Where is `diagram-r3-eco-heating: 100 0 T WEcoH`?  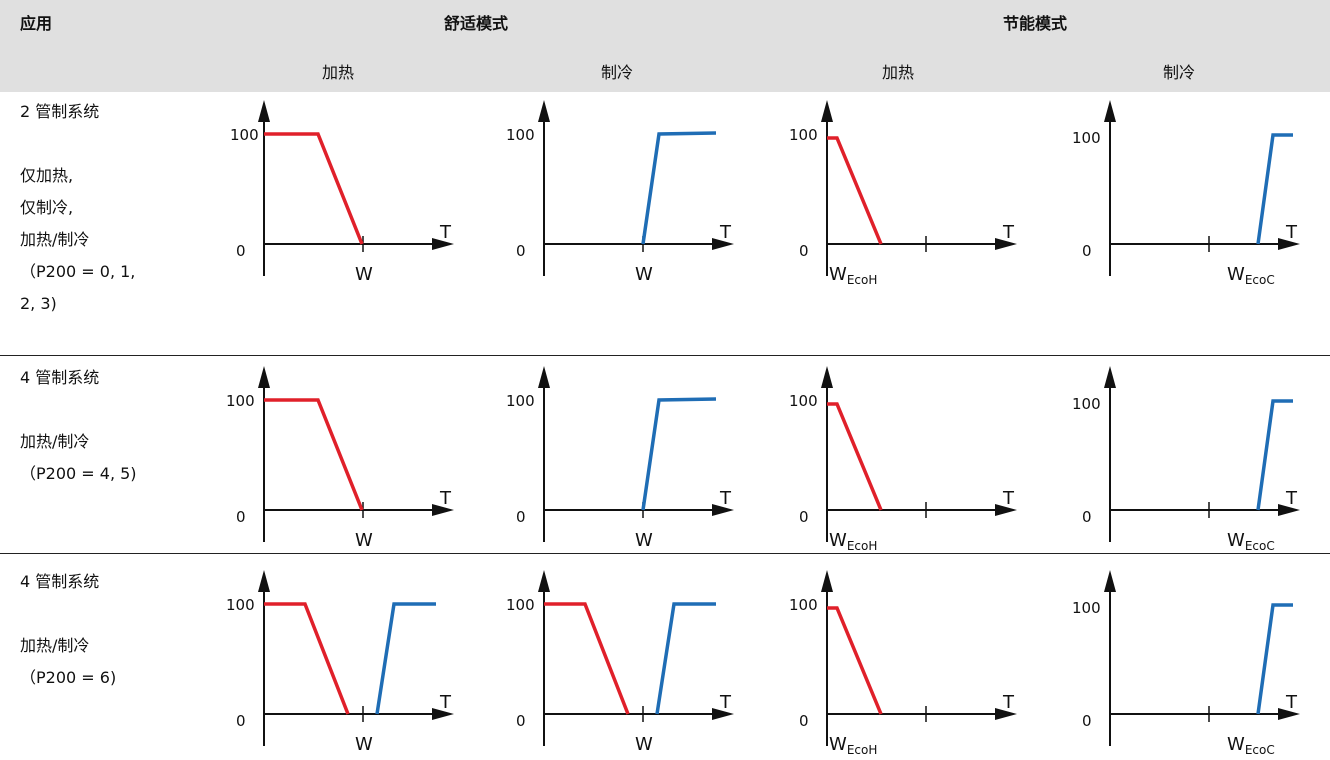
diagram-r3-eco-heating: 100 0 T WEcoH is located at coordinates (903, 663).